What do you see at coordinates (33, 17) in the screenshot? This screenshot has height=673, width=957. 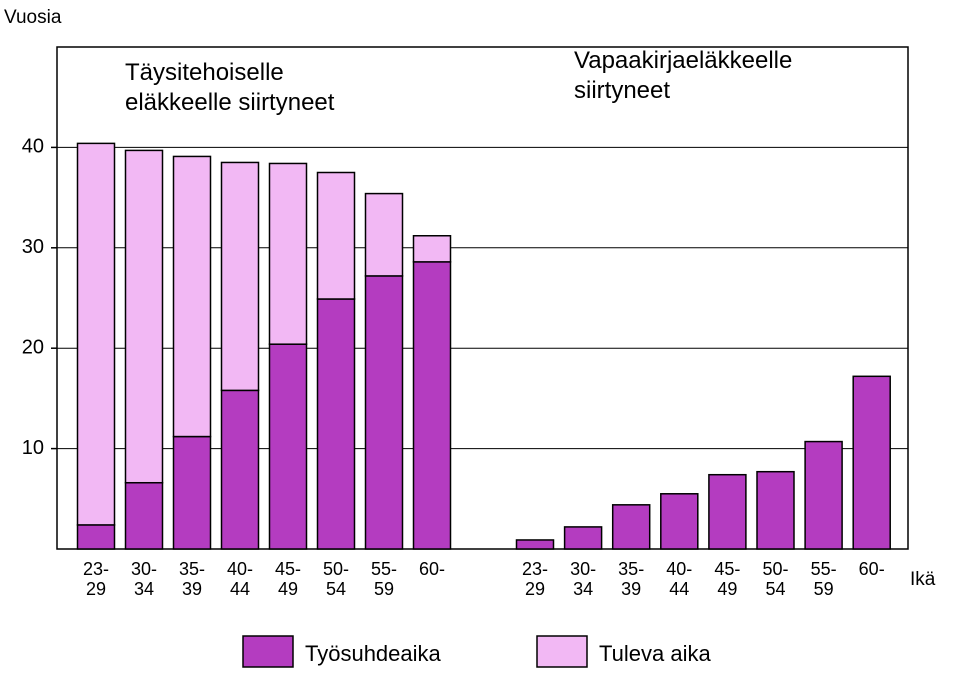 I see `y-axis-label: Vuosia` at bounding box center [33, 17].